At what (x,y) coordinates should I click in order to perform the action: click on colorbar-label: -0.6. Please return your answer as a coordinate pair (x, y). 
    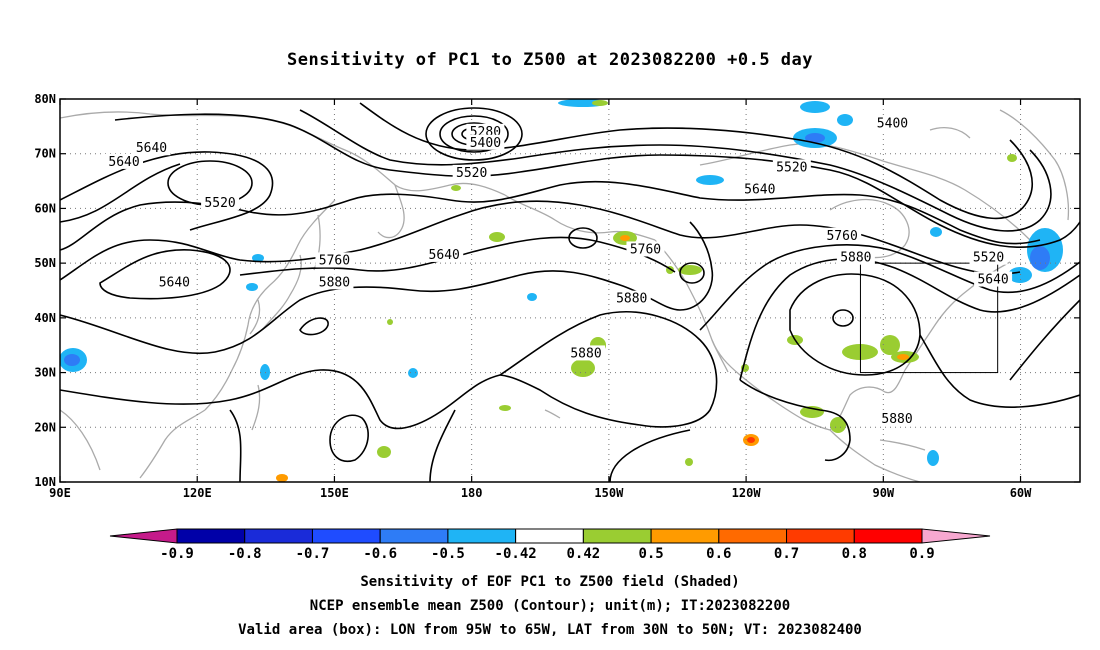
    Looking at the image, I should click on (380, 554).